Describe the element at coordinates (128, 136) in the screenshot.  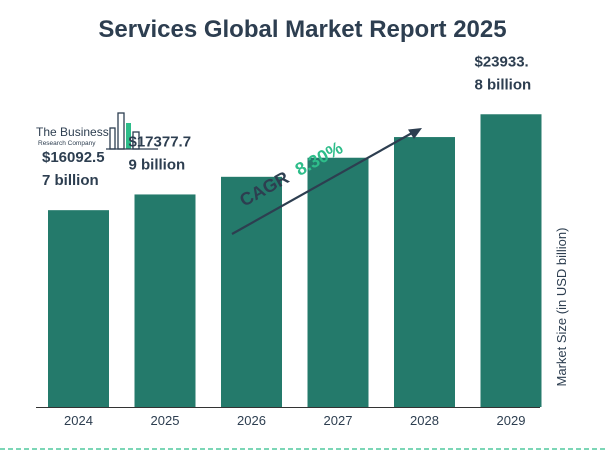
I see `logo-building-accent` at that location.